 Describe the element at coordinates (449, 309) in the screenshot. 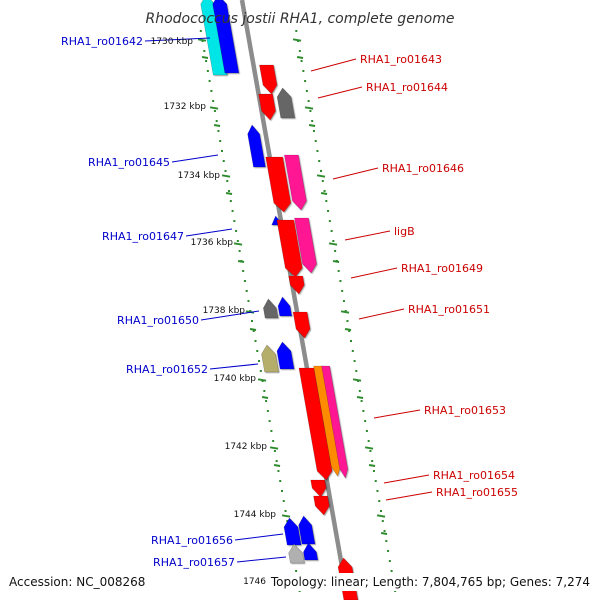

I see `gene-label-right: RHA1_ro01651` at that location.